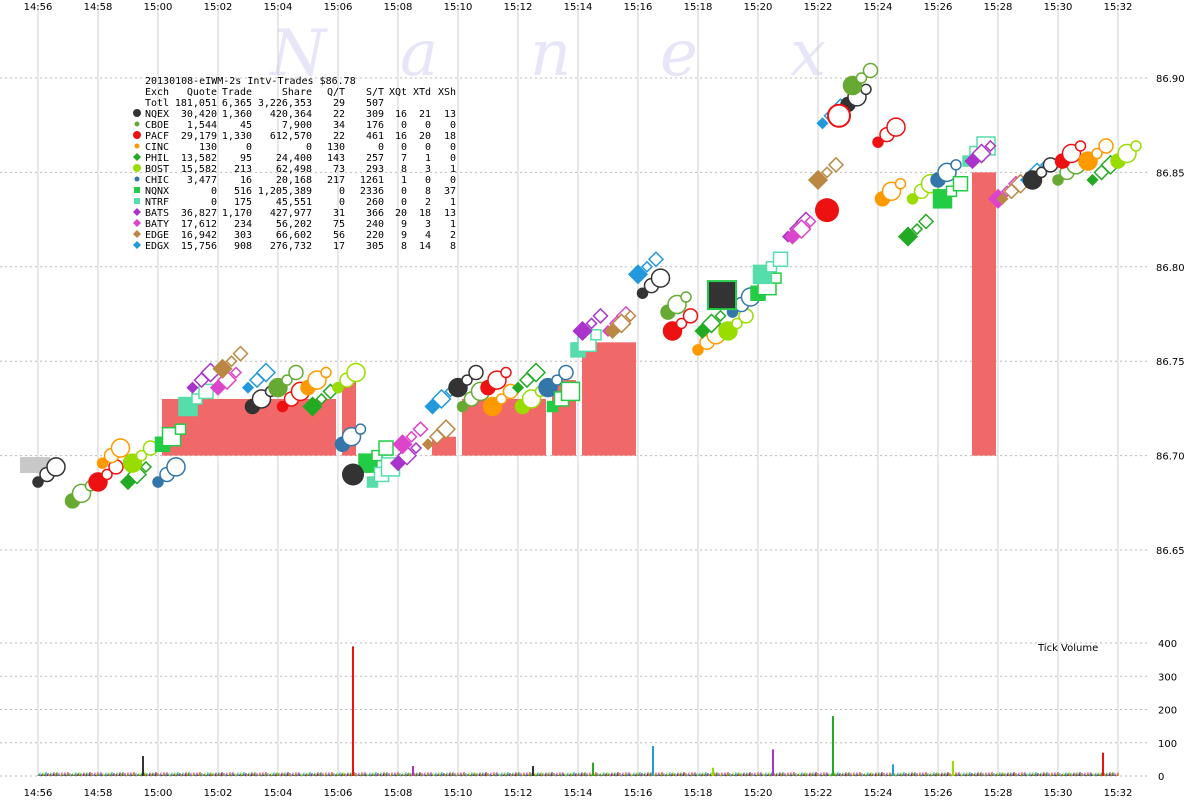 Image resolution: width=1200 pixels, height=800 pixels. Describe the element at coordinates (243, 246) in the screenshot. I see `legend-cell: 908` at that location.